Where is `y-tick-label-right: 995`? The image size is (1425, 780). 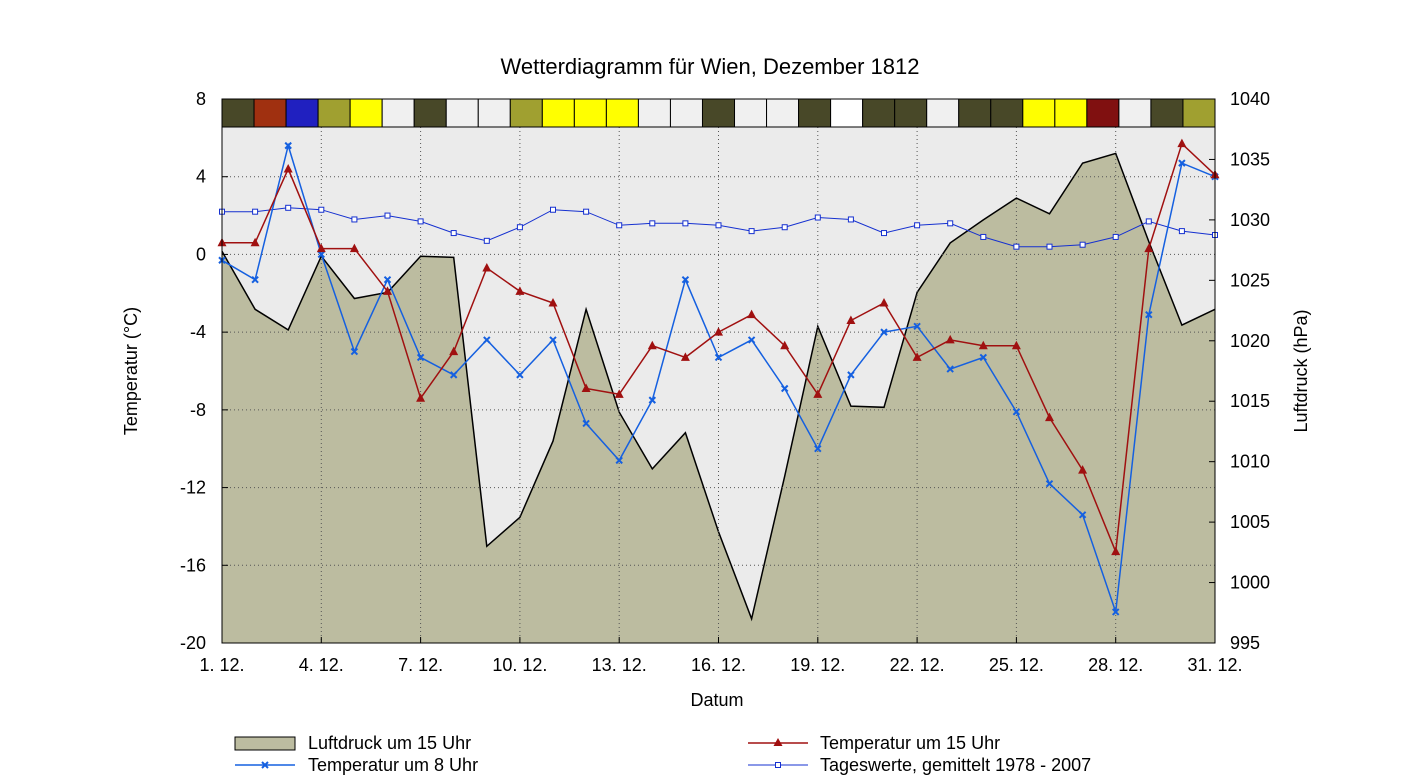
y-tick-label-right: 995 is located at coordinates (1245, 643).